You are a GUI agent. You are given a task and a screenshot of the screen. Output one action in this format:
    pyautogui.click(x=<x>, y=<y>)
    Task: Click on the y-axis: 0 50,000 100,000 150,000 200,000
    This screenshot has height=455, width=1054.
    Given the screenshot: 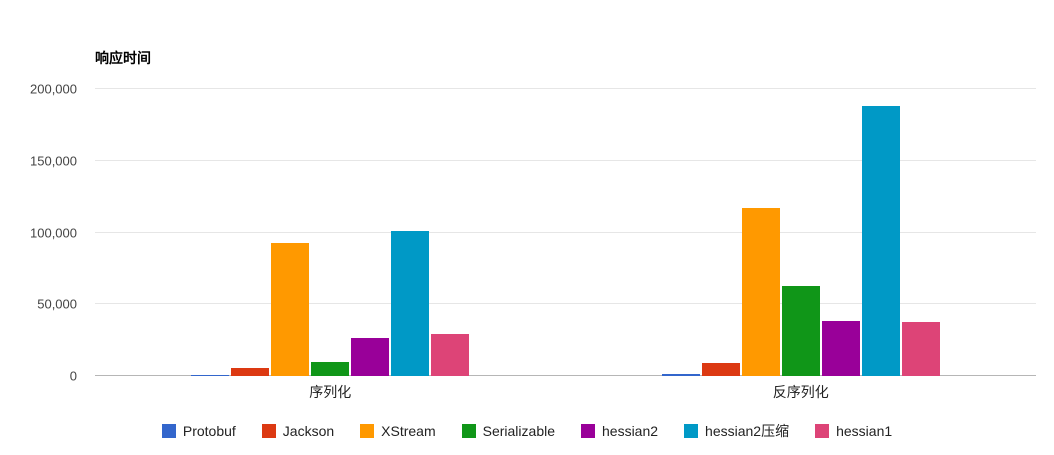 What is the action you would take?
    pyautogui.click(x=42, y=233)
    